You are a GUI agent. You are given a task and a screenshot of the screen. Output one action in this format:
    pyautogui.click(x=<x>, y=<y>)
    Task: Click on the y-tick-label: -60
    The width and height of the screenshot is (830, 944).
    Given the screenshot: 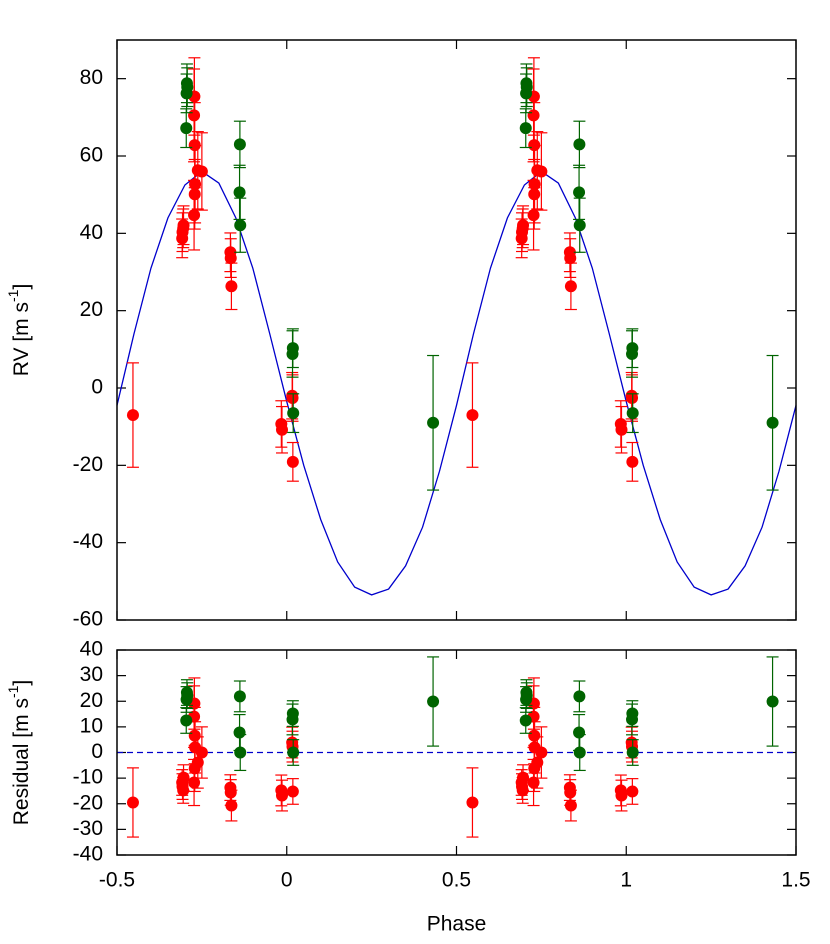 What is the action you would take?
    pyautogui.click(x=88, y=619)
    